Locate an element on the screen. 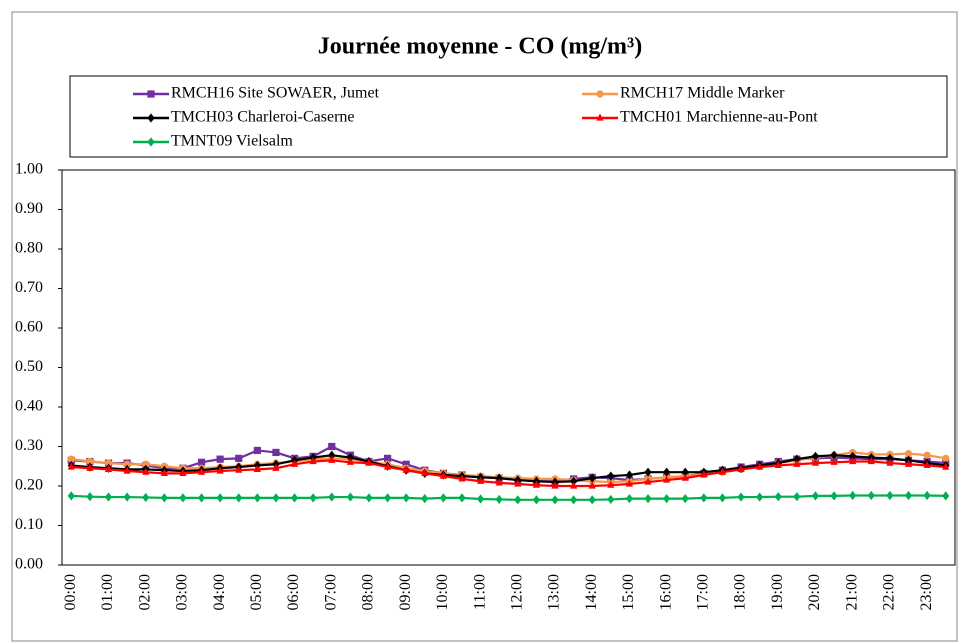 This screenshot has height=642, width=958. legend-label: TMCH01 Marchienne-au-Pont is located at coordinates (719, 117).